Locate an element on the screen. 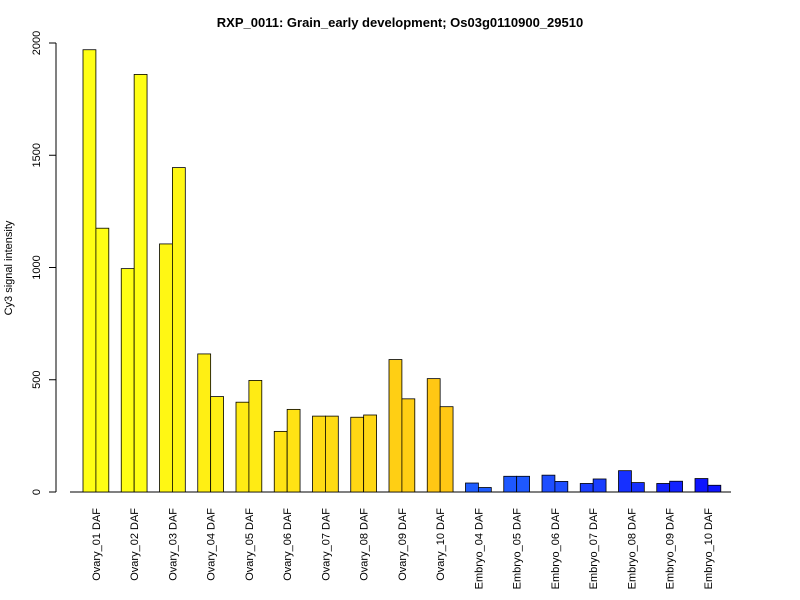 This screenshot has width=800, height=600. y-tick-label: 1500 is located at coordinates (37, 155).